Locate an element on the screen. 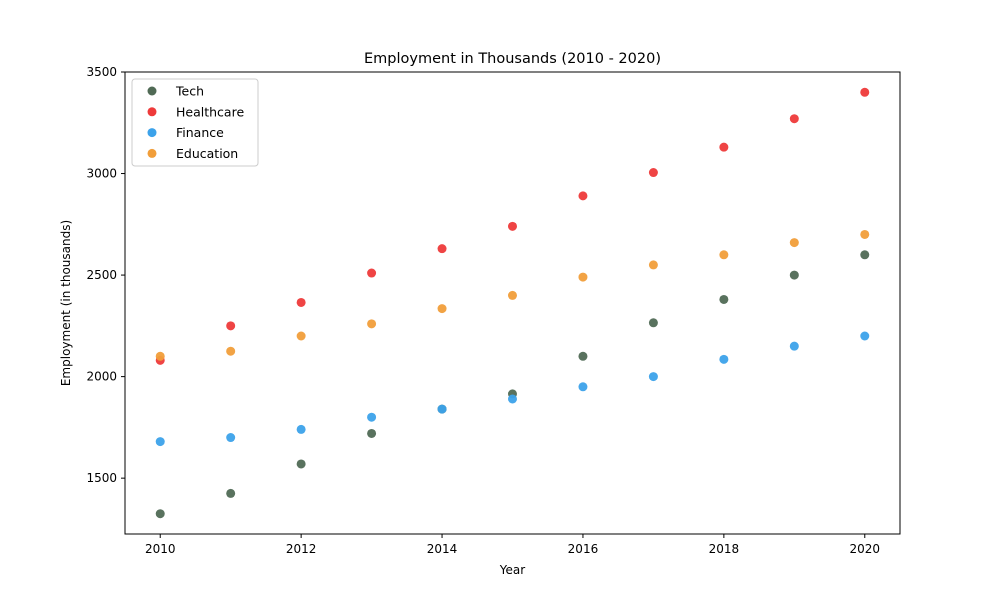 Image resolution: width=1000 pixels, height=600 pixels. y-tick-label: 3000 is located at coordinates (101, 174).